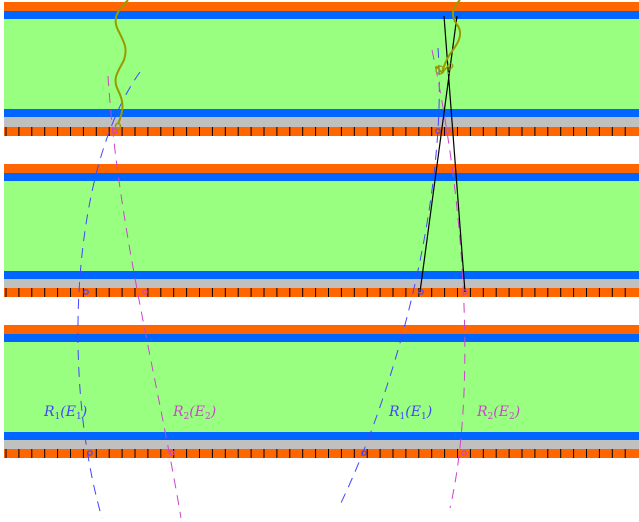  I want to click on label-r2-right: R2(E2), so click(498, 413).